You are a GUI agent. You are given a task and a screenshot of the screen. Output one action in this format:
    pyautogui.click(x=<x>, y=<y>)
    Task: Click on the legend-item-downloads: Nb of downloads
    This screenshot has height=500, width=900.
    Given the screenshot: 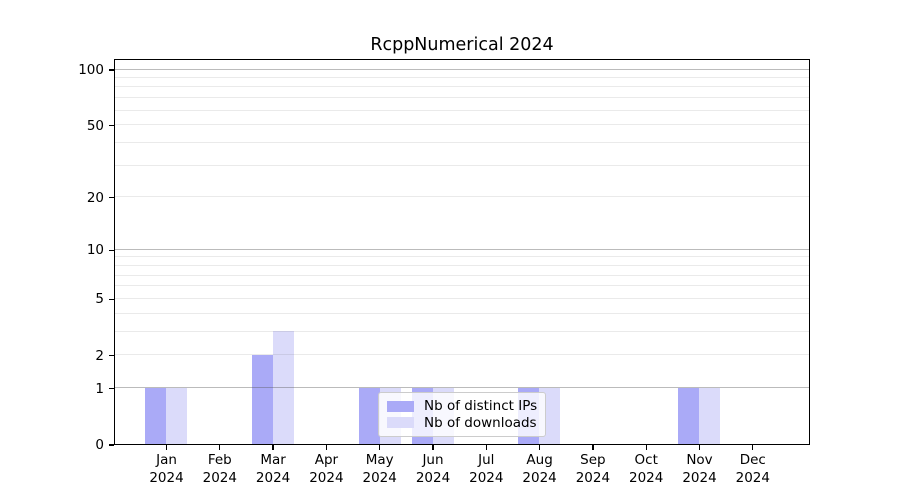 What is the action you would take?
    pyautogui.click(x=462, y=423)
    